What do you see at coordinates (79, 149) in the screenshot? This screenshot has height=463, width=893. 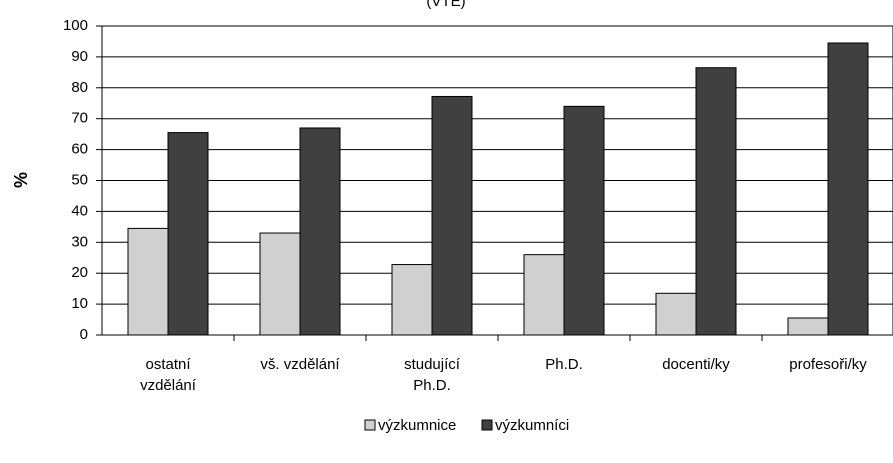 I see `y-tick-label: 60` at bounding box center [79, 149].